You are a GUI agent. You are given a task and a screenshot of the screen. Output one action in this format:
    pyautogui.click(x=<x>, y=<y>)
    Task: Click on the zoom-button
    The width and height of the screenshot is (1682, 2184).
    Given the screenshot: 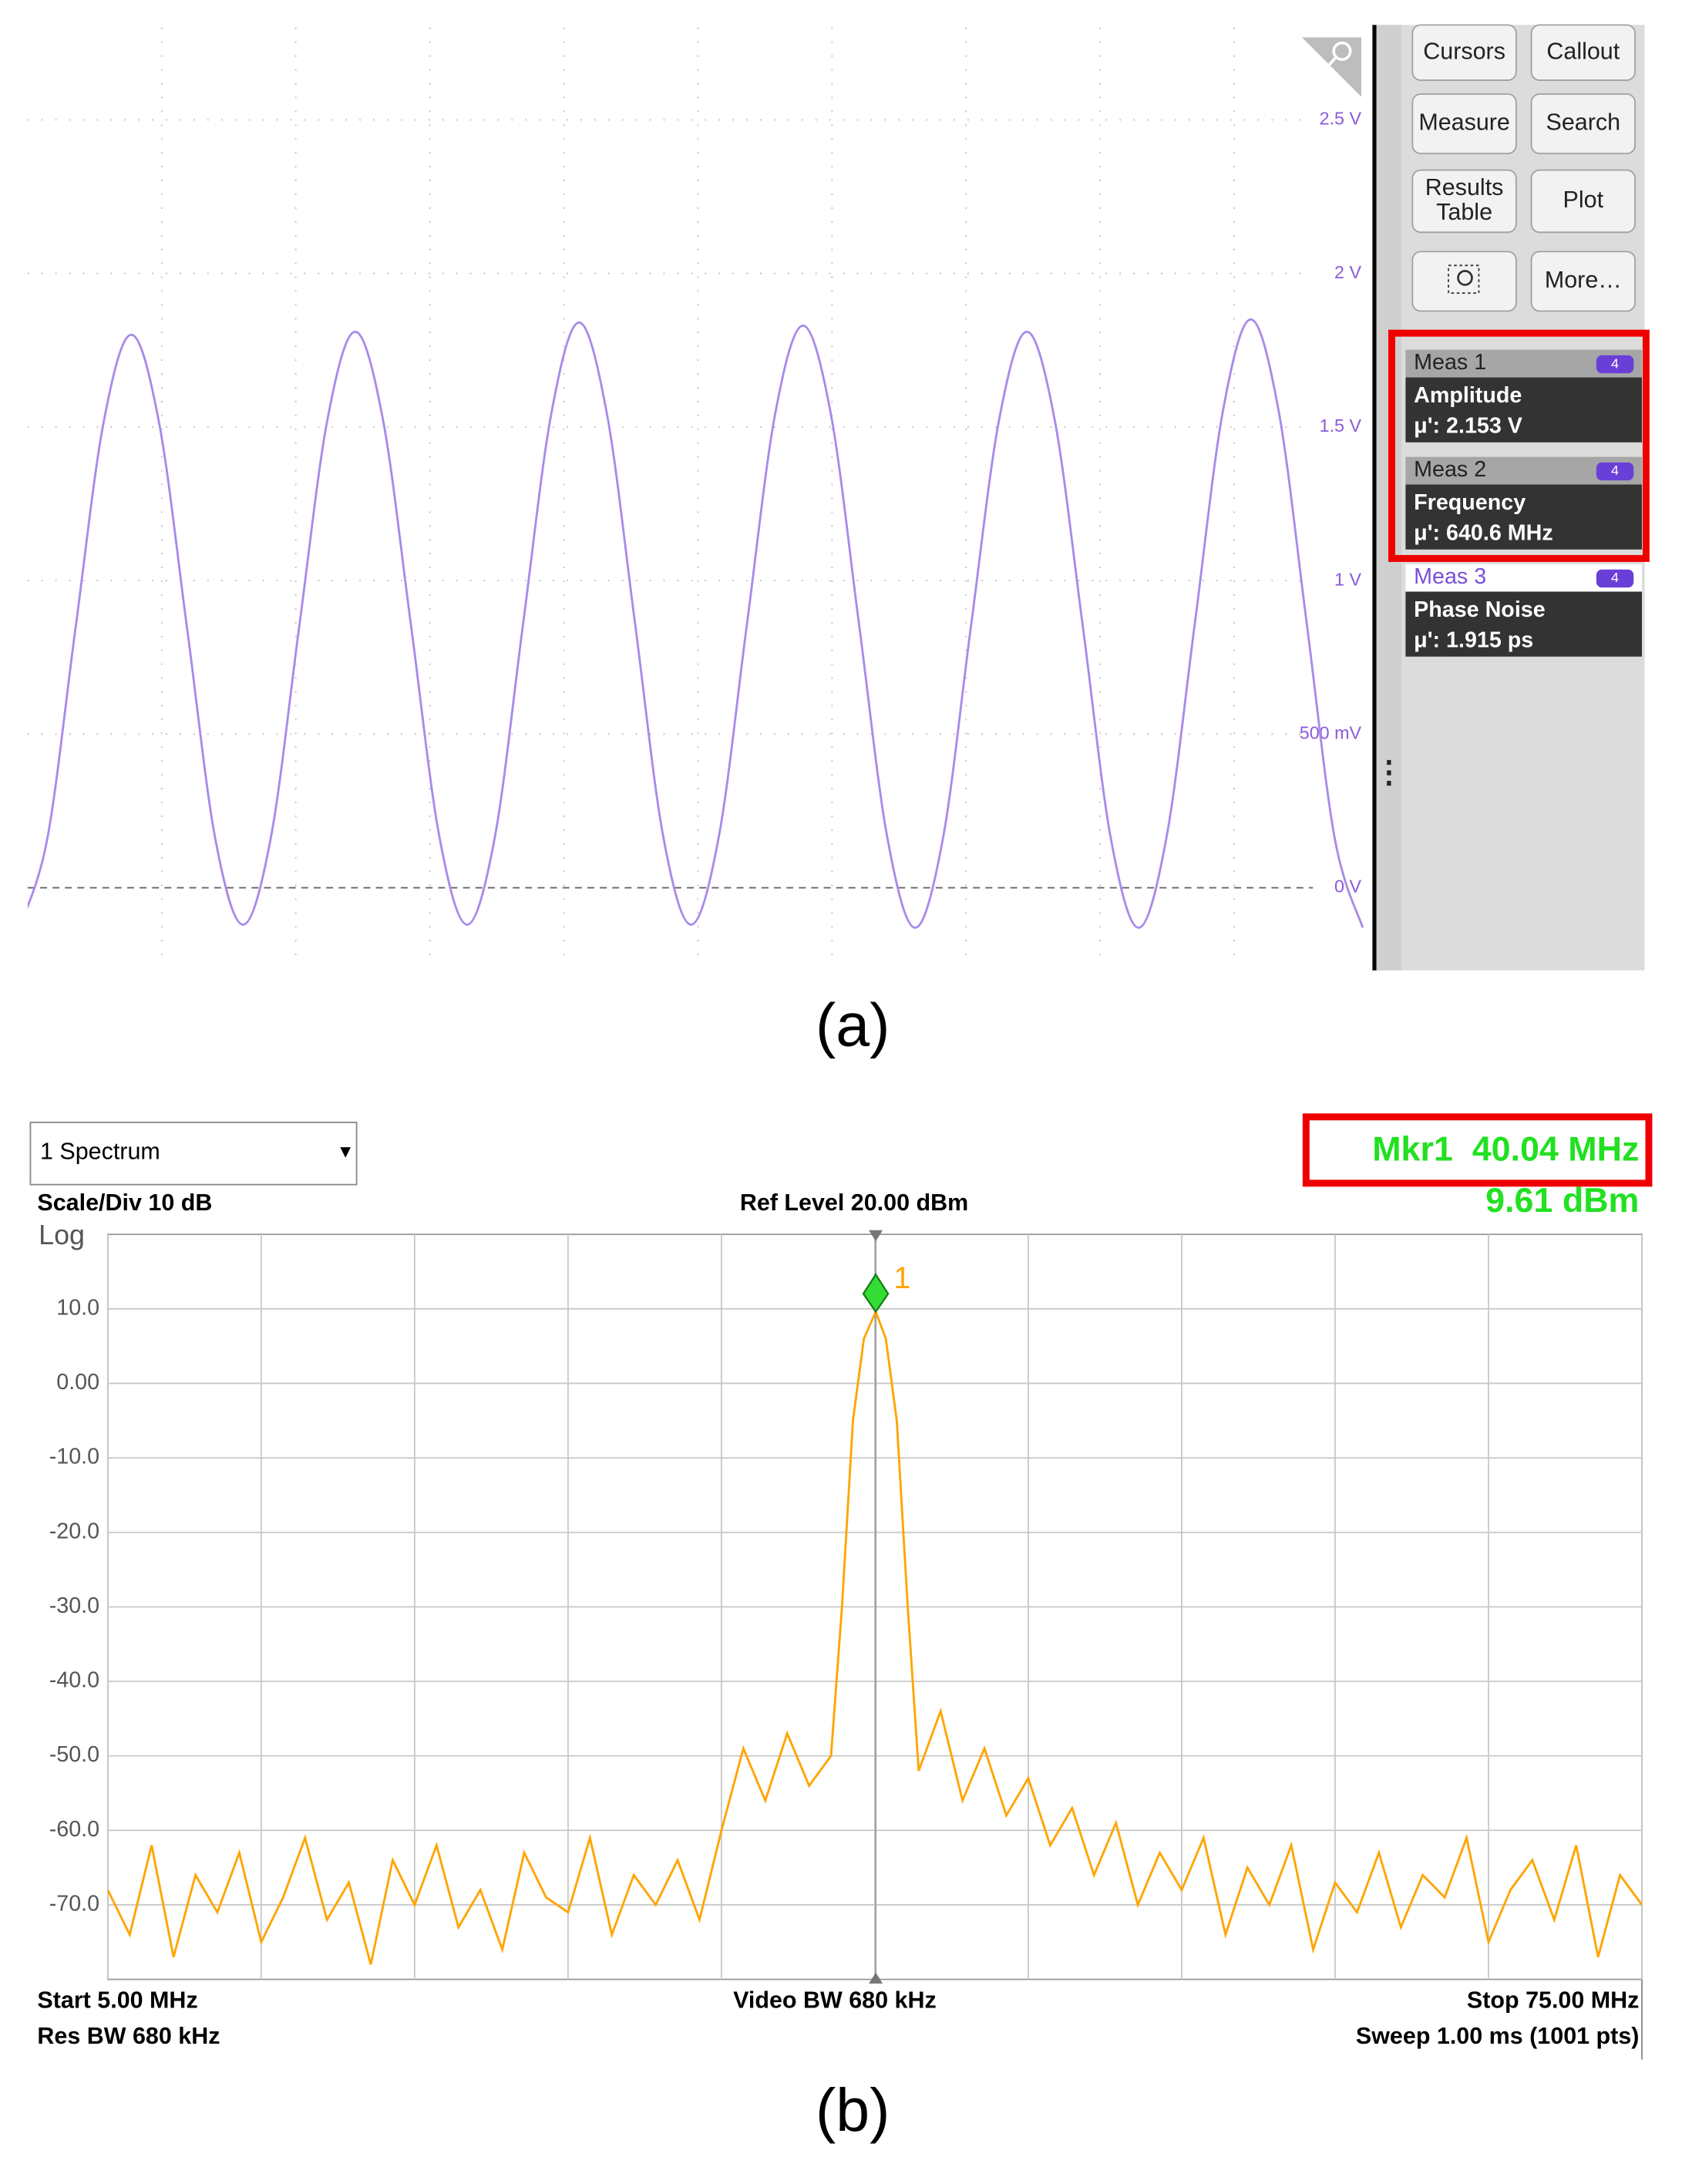 What is the action you would take?
    pyautogui.click(x=1464, y=281)
    